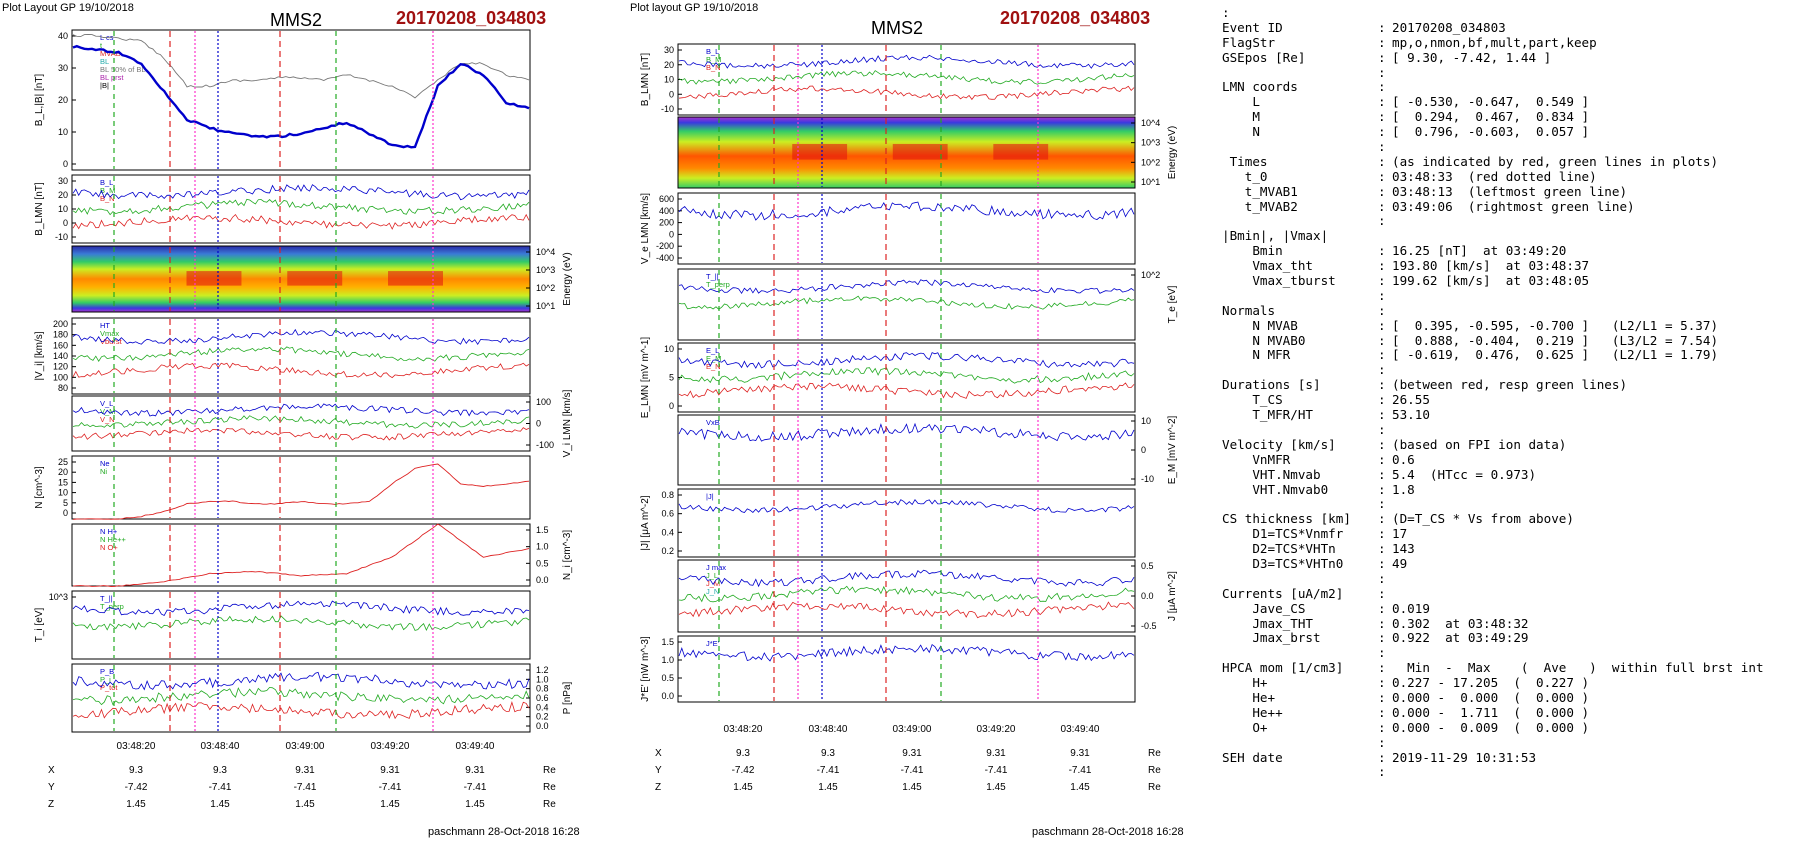 This screenshot has height=841, width=1804. I want to click on summary-row: D3=TCS*VHTn0:49, so click(1512, 564).